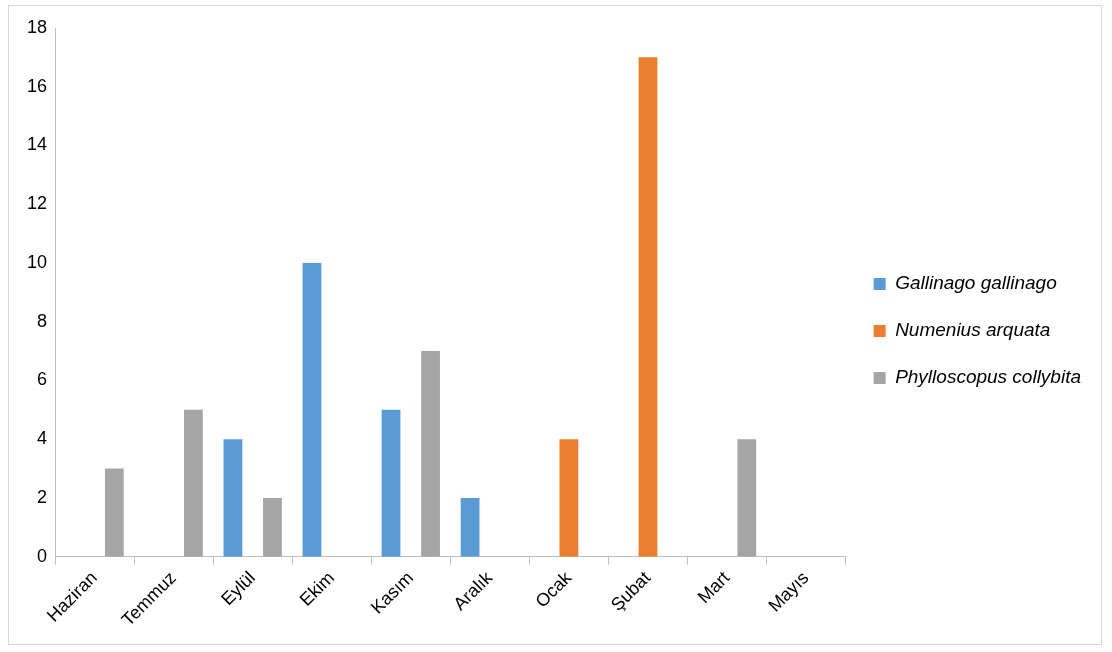 The height and width of the screenshot is (652, 1112). I want to click on y-tick-label: 12, so click(37, 203).